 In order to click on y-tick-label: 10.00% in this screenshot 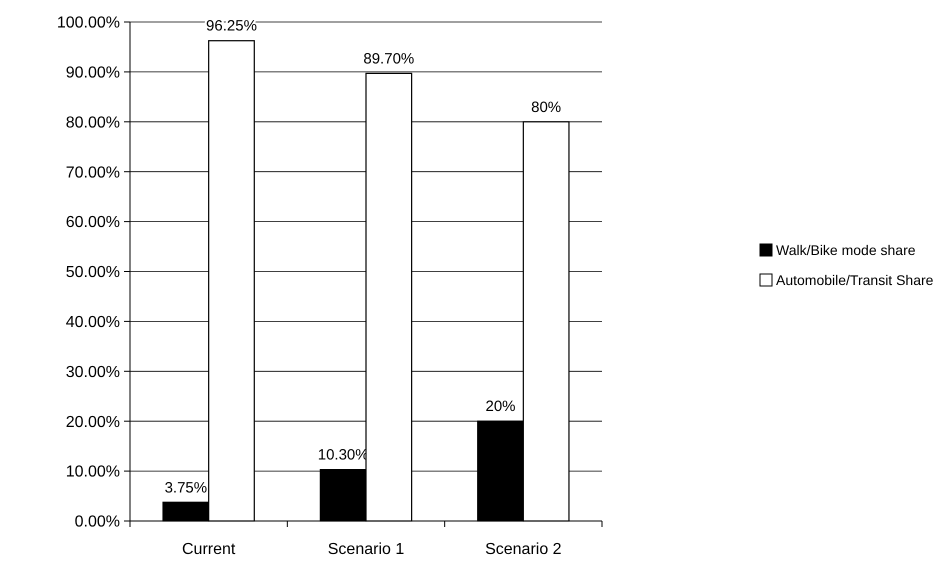, I will do `click(93, 472)`.